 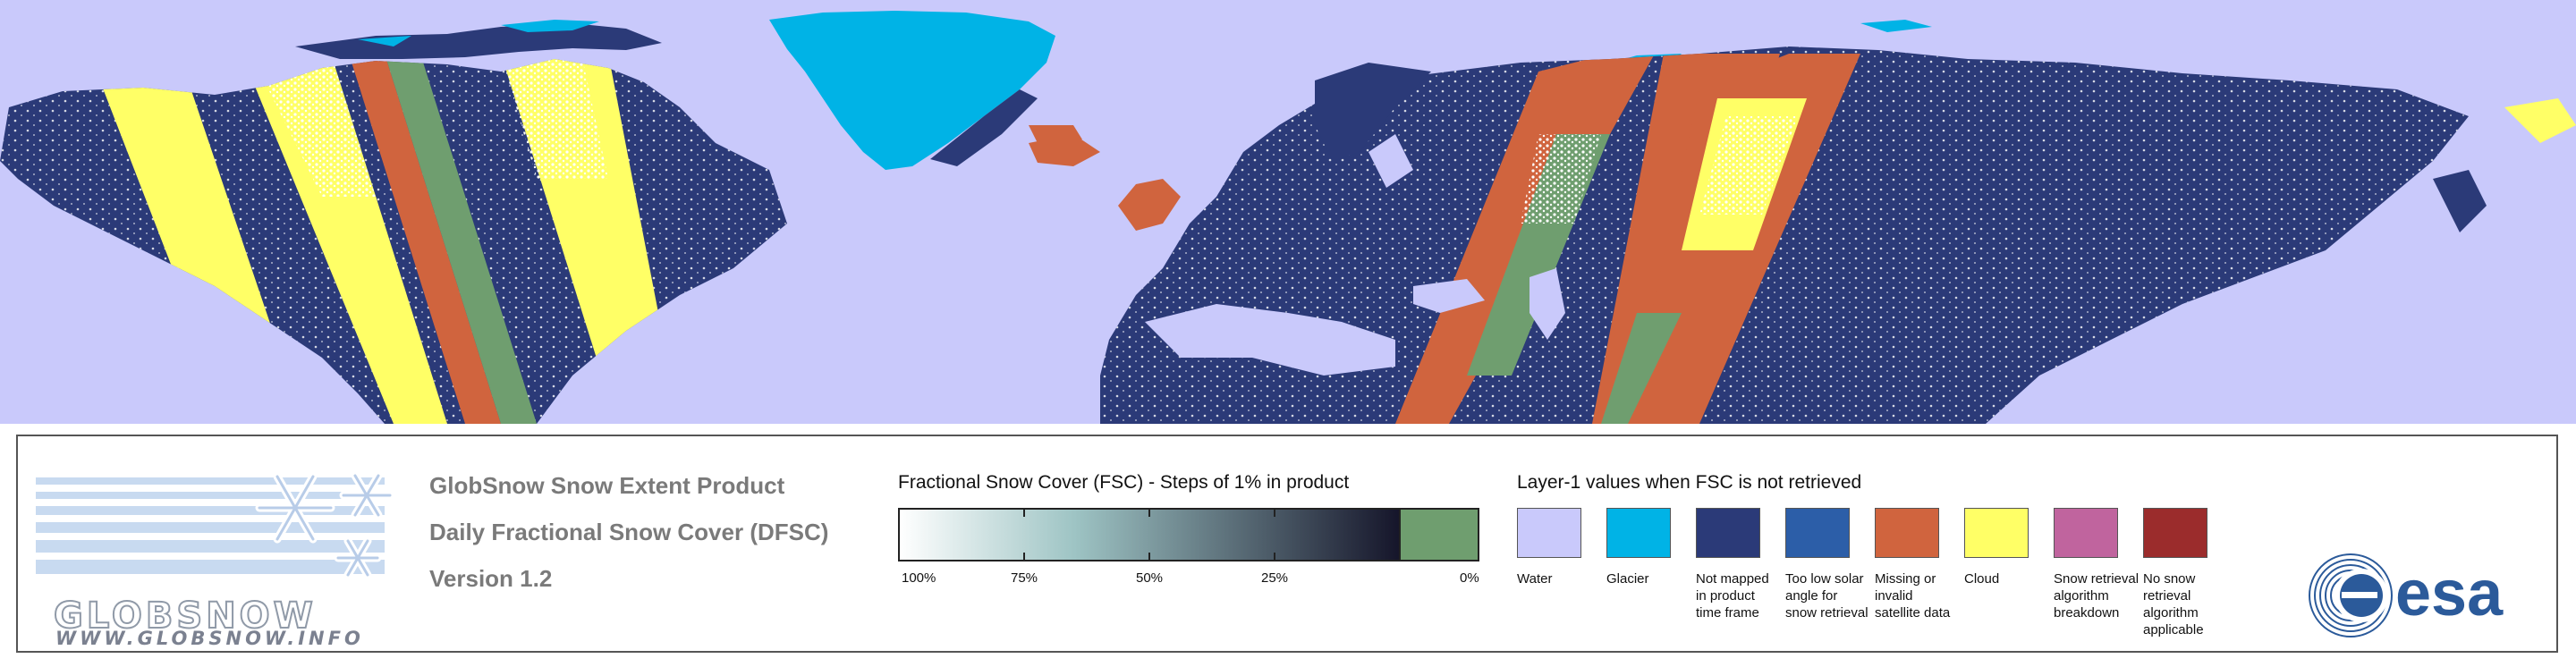 I want to click on legend-label-2: Glacier, so click(x=1627, y=579).